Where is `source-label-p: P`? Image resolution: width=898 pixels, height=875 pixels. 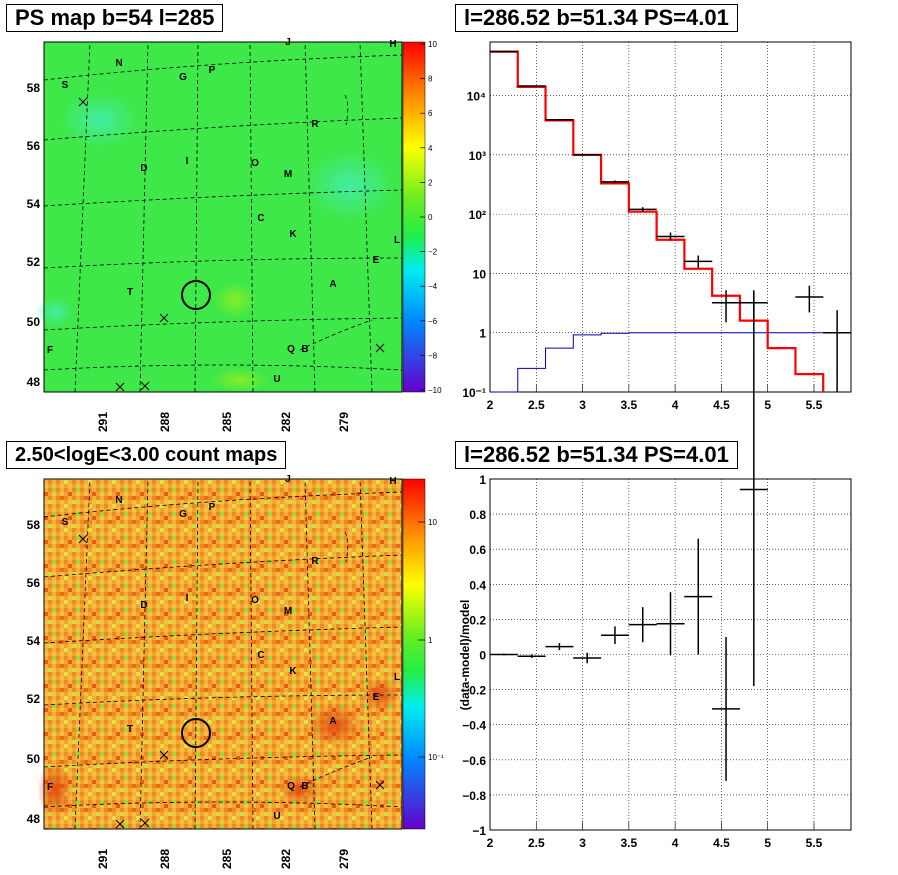 source-label-p: P is located at coordinates (212, 507).